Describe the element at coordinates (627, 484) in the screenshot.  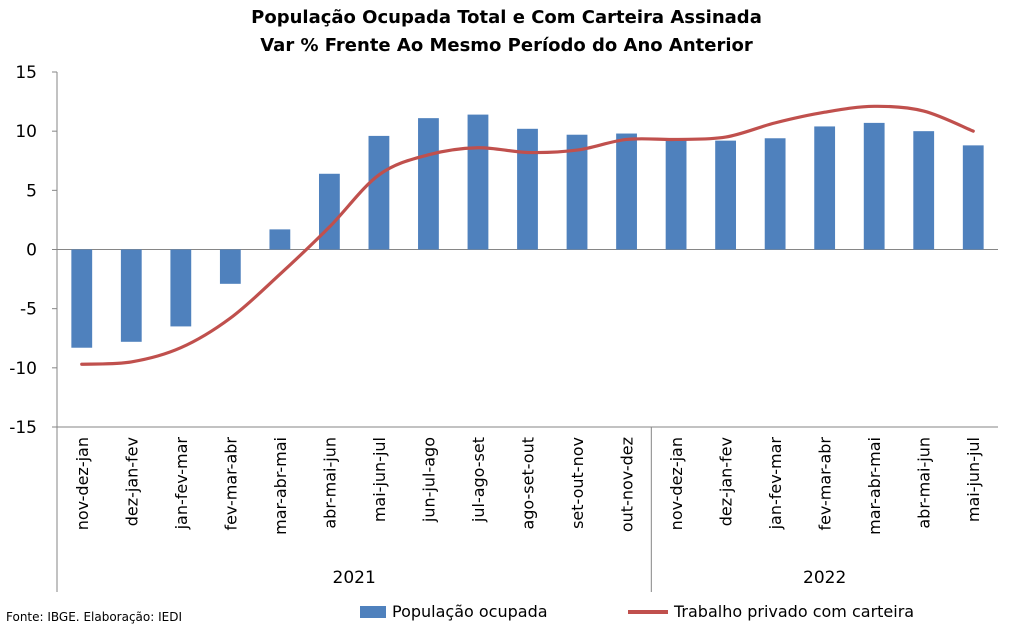
I see `x-tick-label: out-nov-dez` at that location.